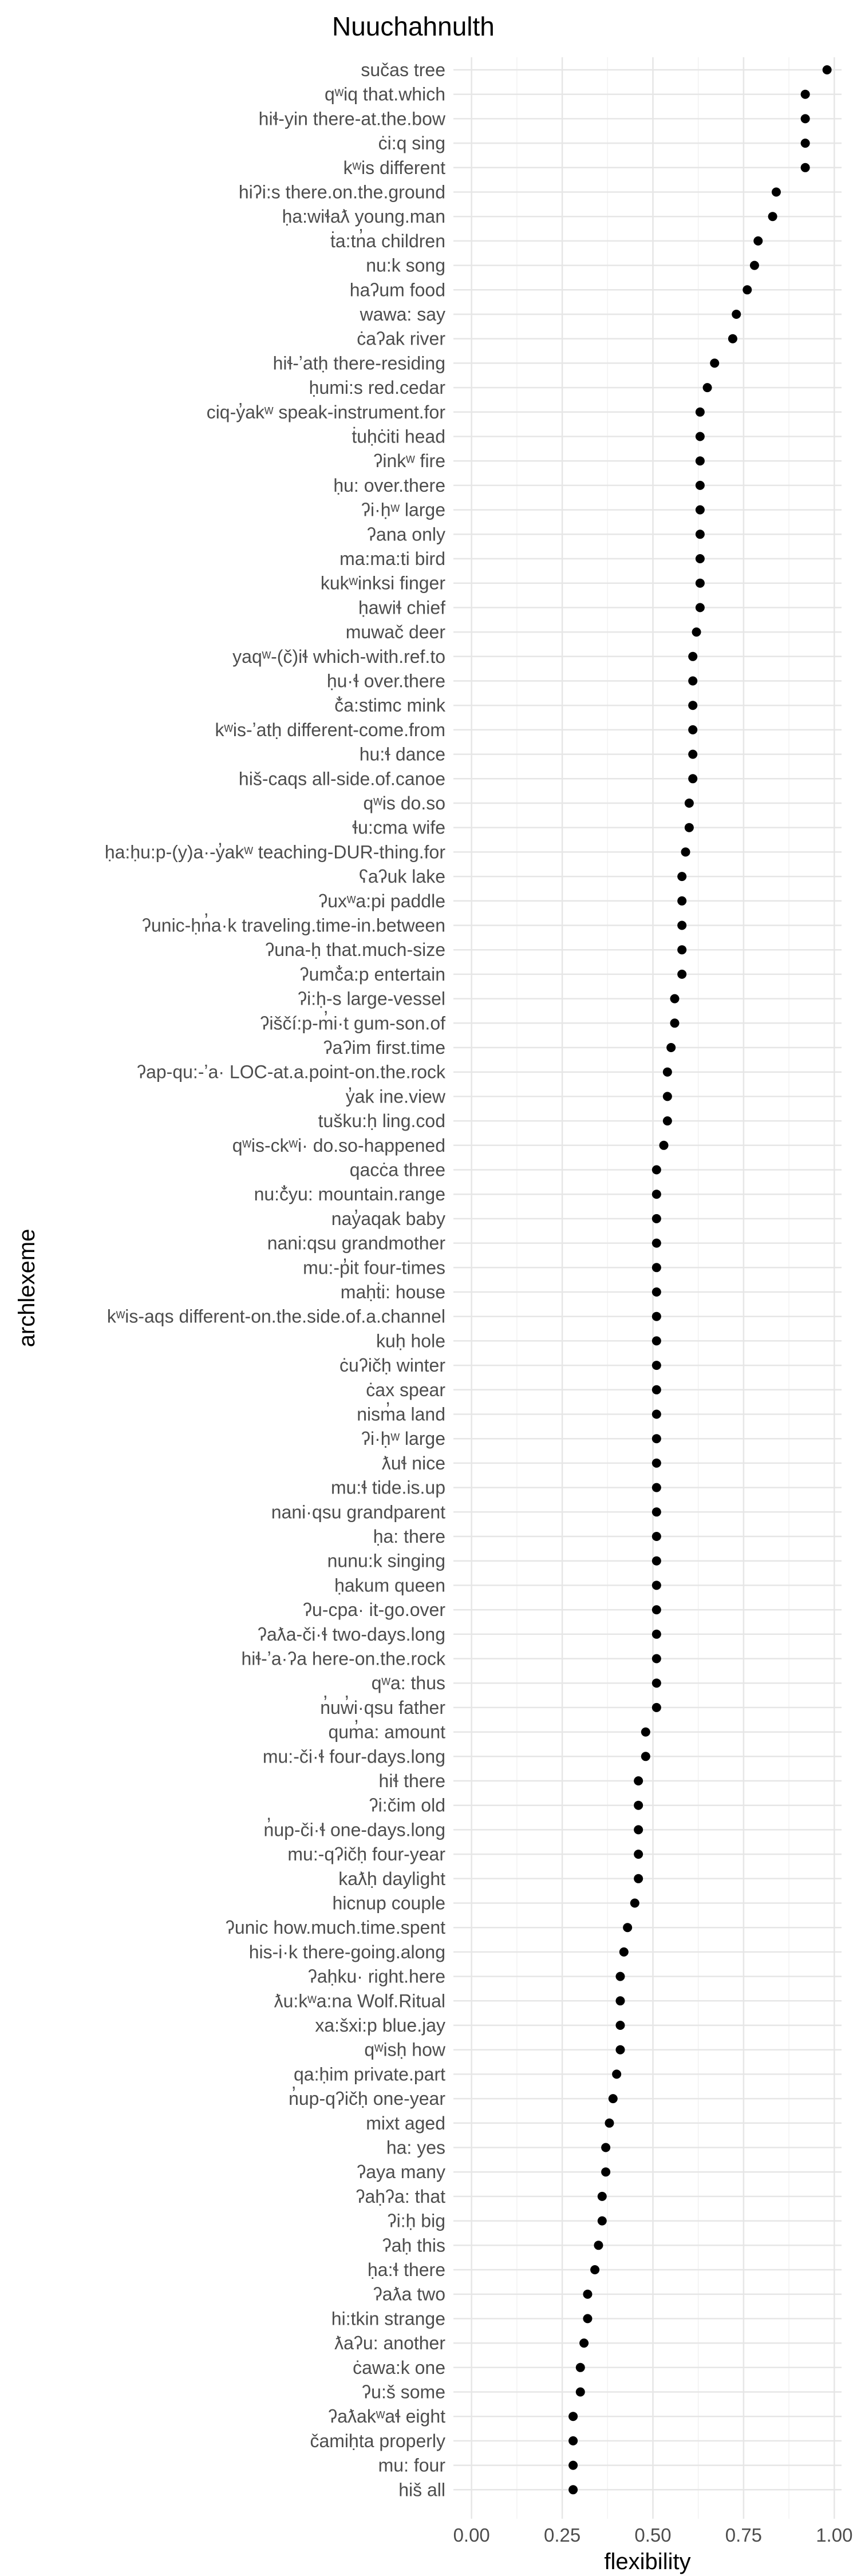 This screenshot has width=853, height=2576. Describe the element at coordinates (338, 656) in the screenshot. I see `category-label: yaqʷ-(č)iɬ which-with.ref.to` at that location.